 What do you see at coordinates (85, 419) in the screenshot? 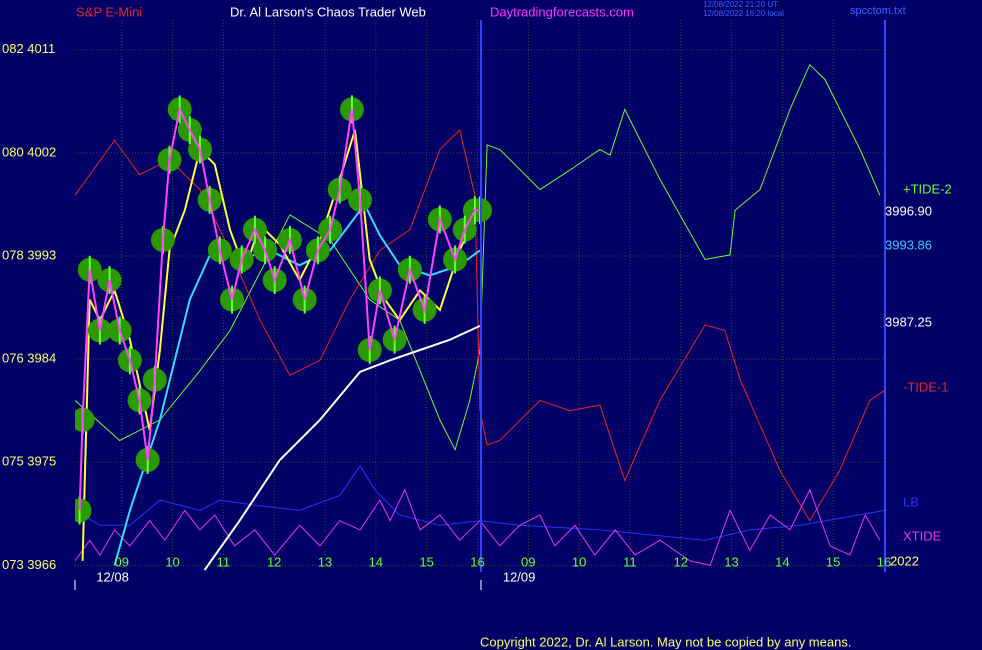
I see `price-blob` at bounding box center [85, 419].